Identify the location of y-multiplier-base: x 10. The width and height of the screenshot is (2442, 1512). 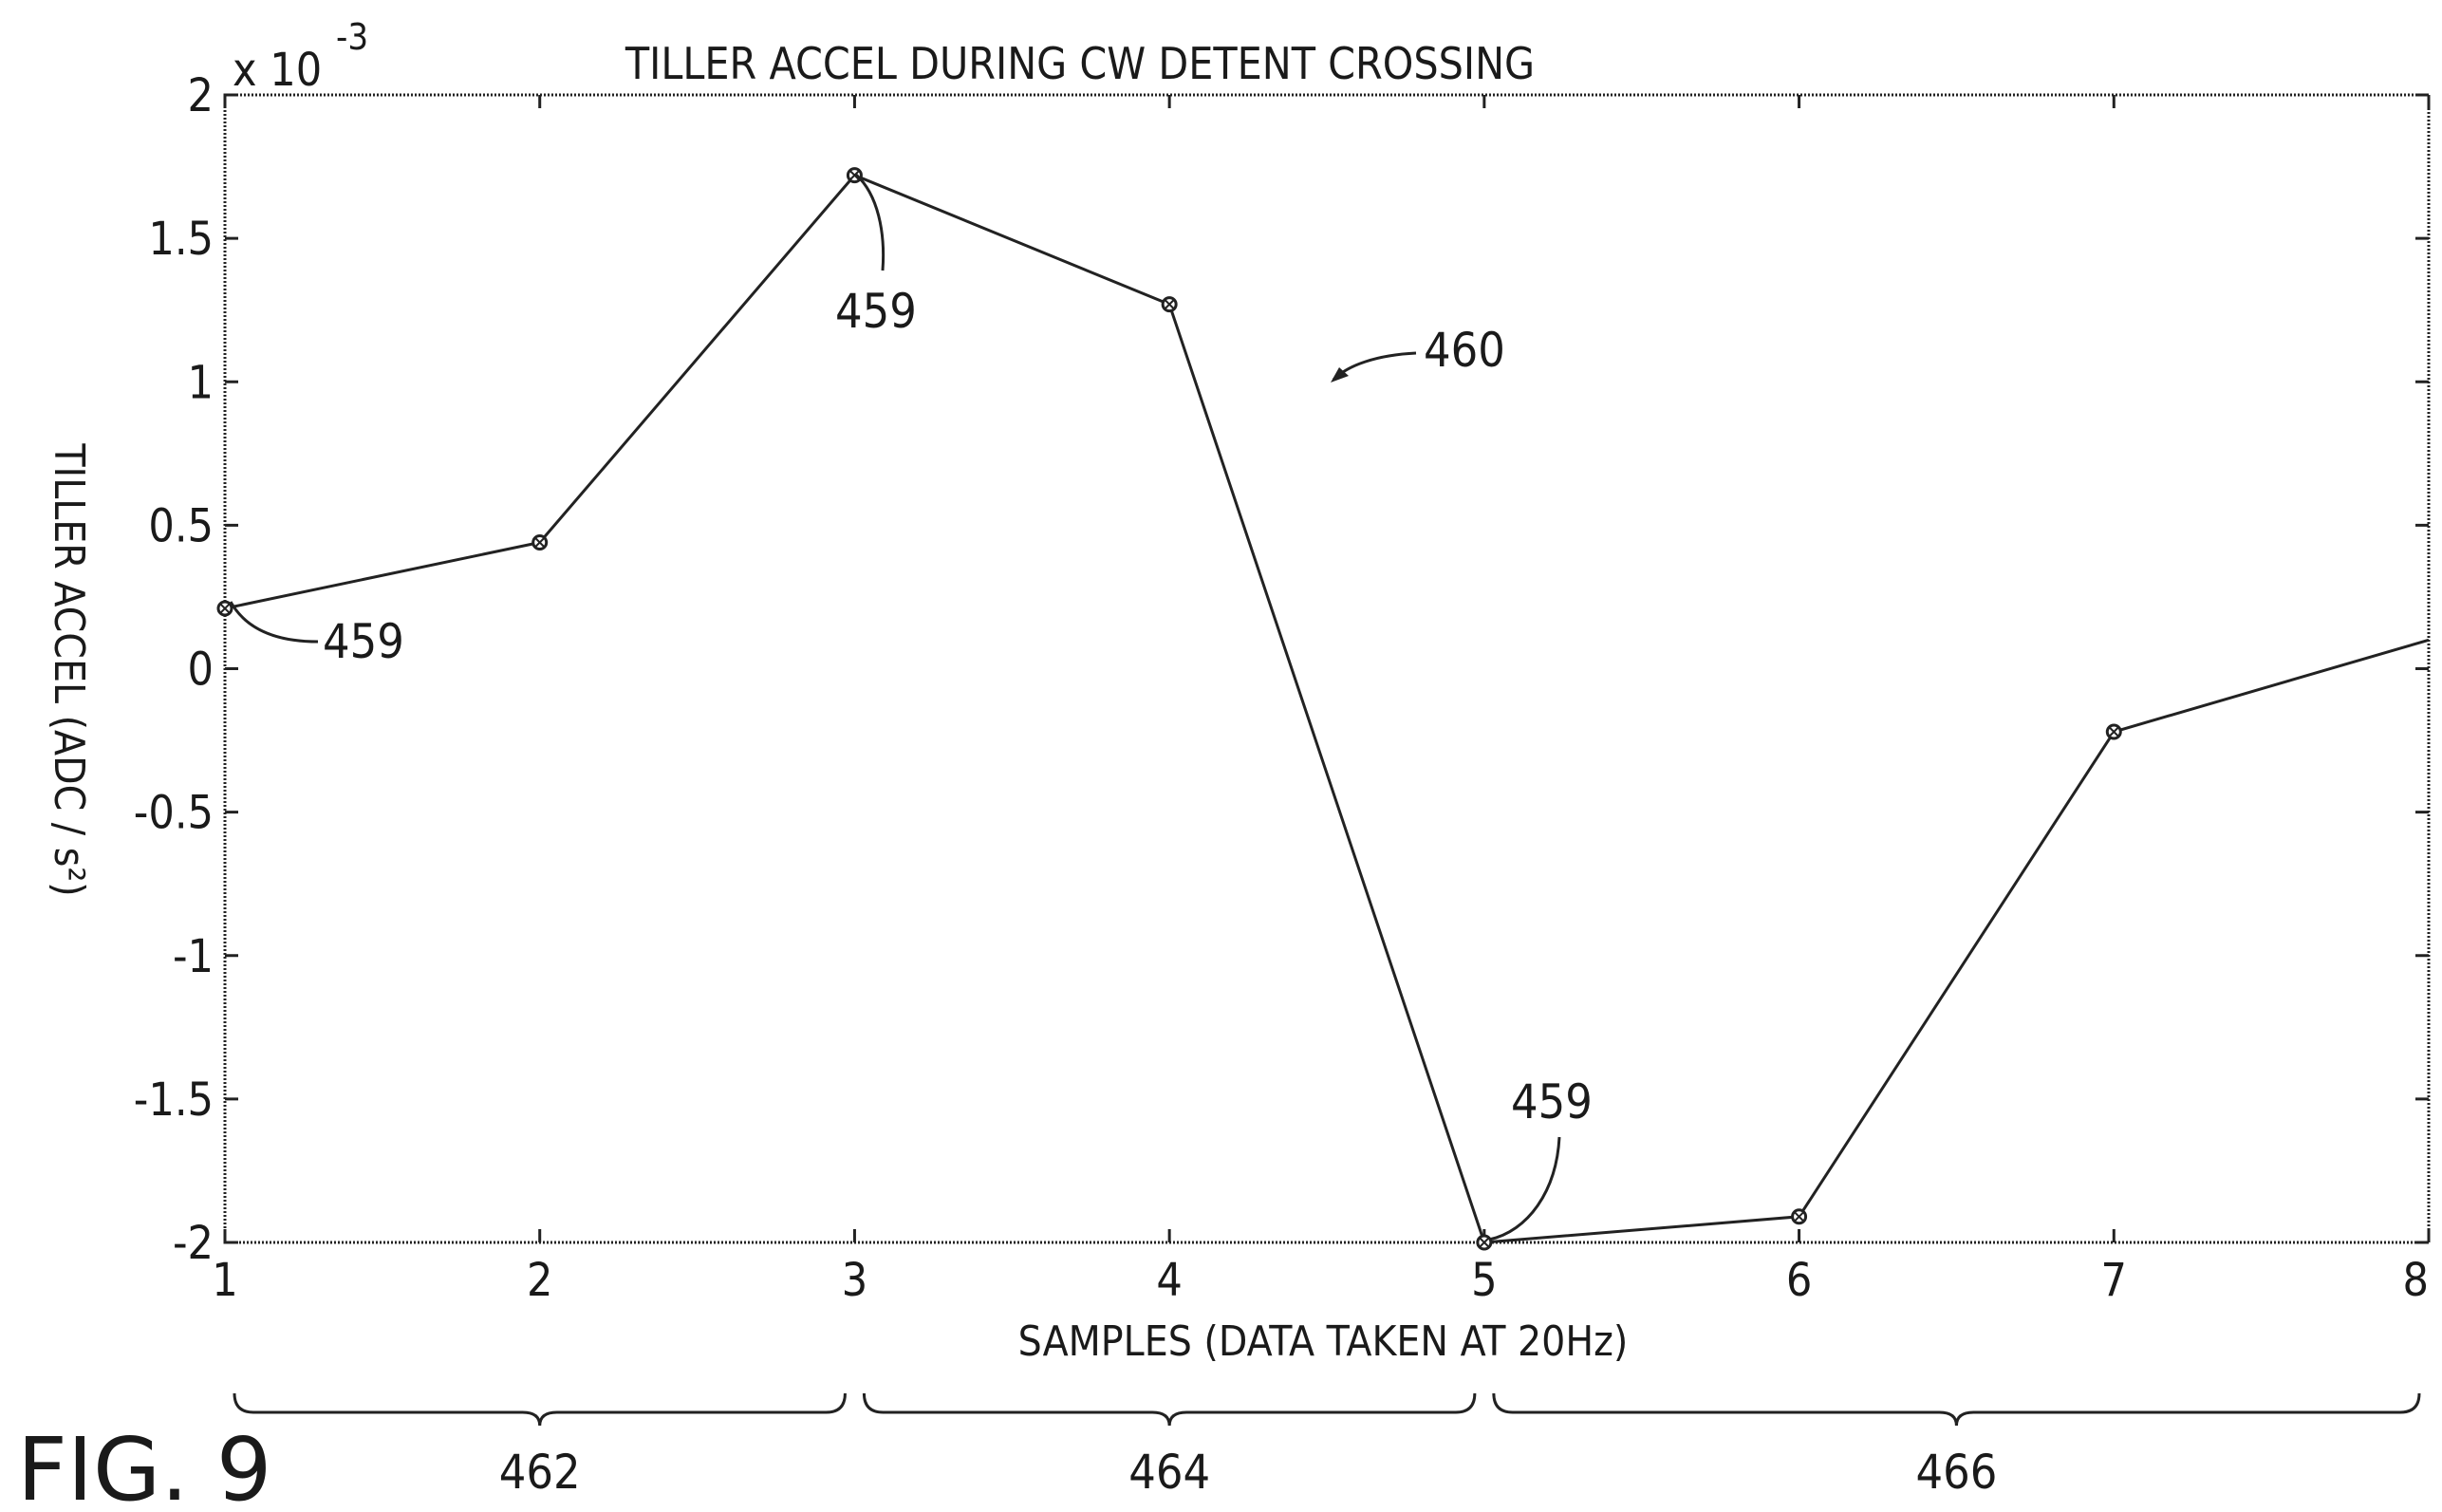
(277, 71).